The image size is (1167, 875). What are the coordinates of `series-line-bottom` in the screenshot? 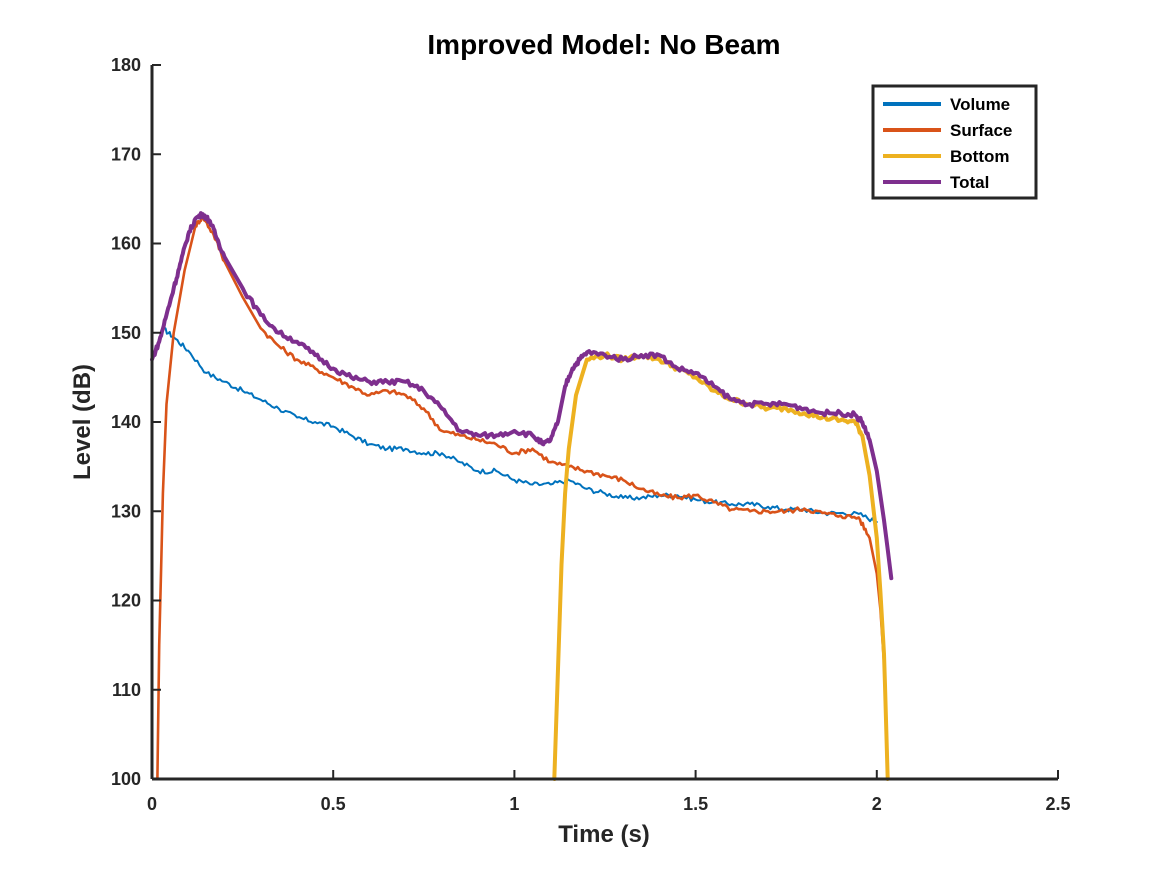 It's located at (721, 566).